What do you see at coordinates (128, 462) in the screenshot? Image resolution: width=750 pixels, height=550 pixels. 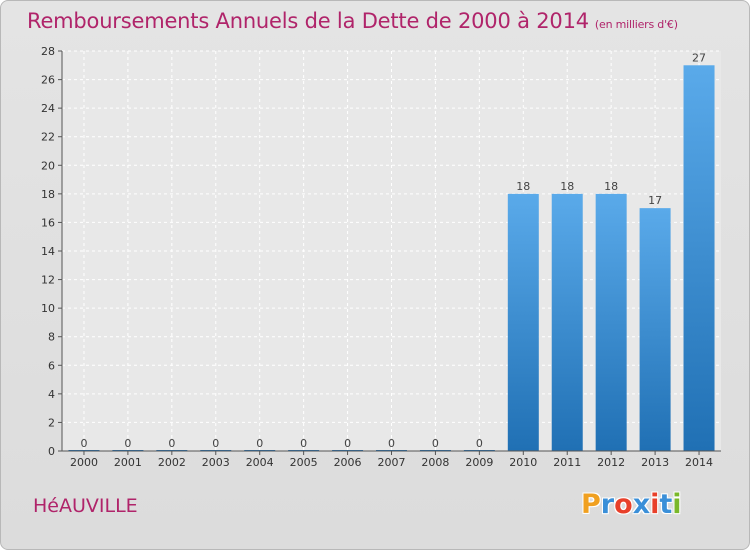 I see `x-tick-label-2001: 2001` at bounding box center [128, 462].